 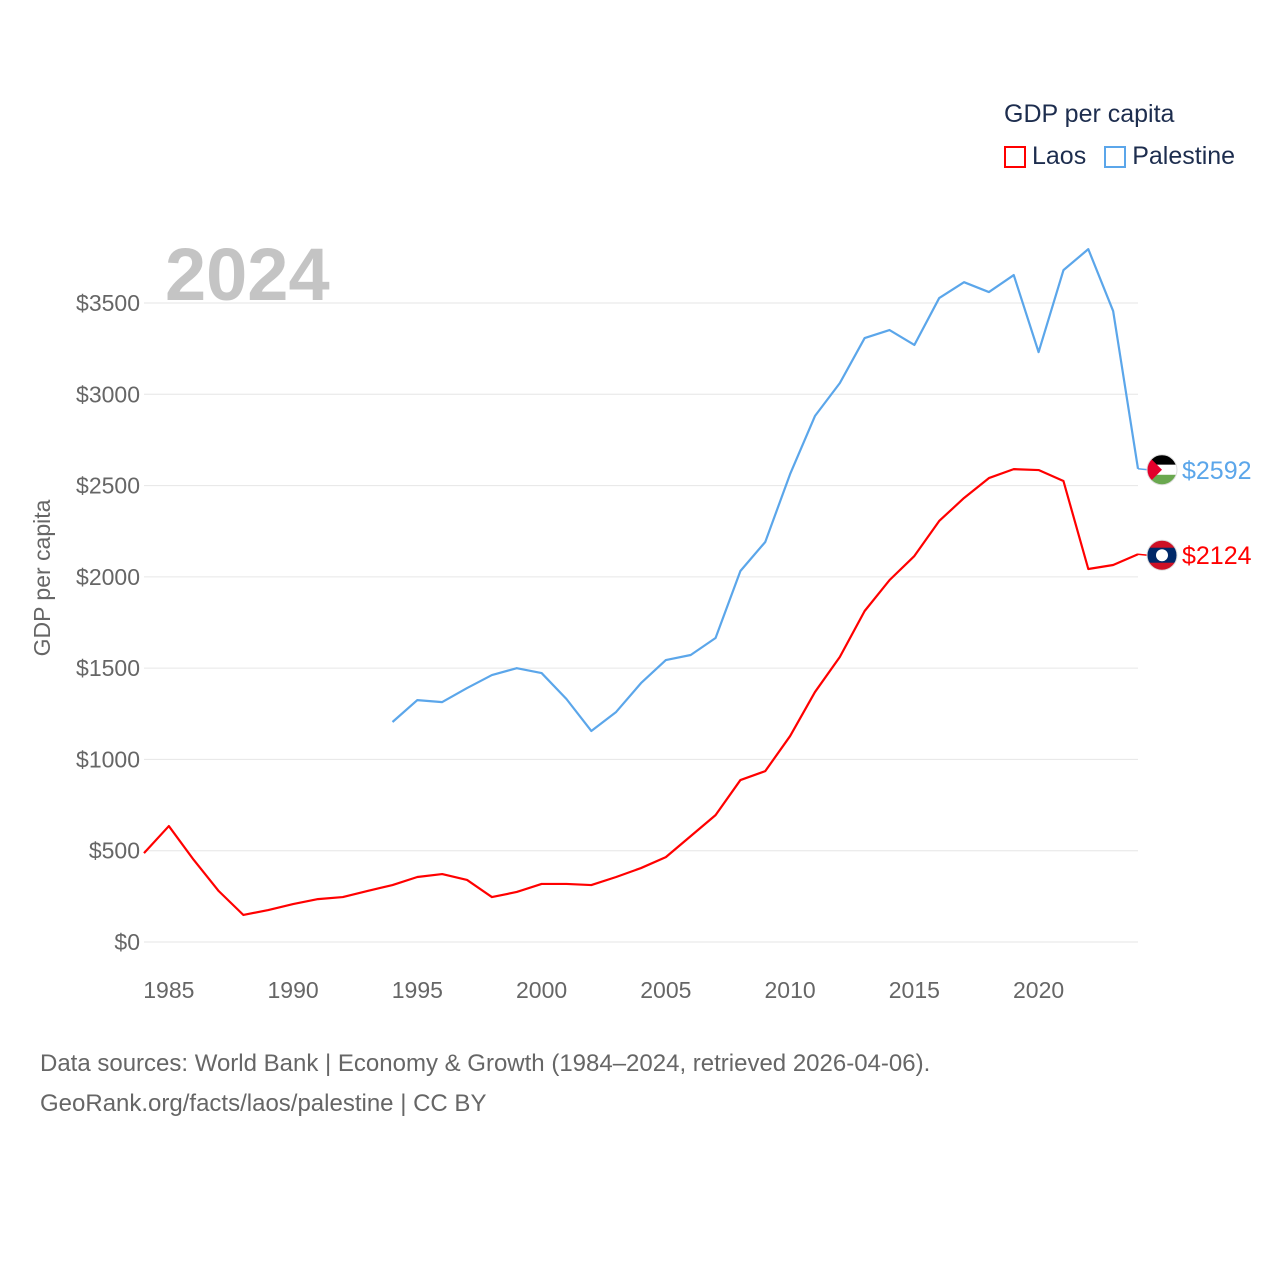 I want to click on end-value-label: $2124, so click(x=1217, y=556).